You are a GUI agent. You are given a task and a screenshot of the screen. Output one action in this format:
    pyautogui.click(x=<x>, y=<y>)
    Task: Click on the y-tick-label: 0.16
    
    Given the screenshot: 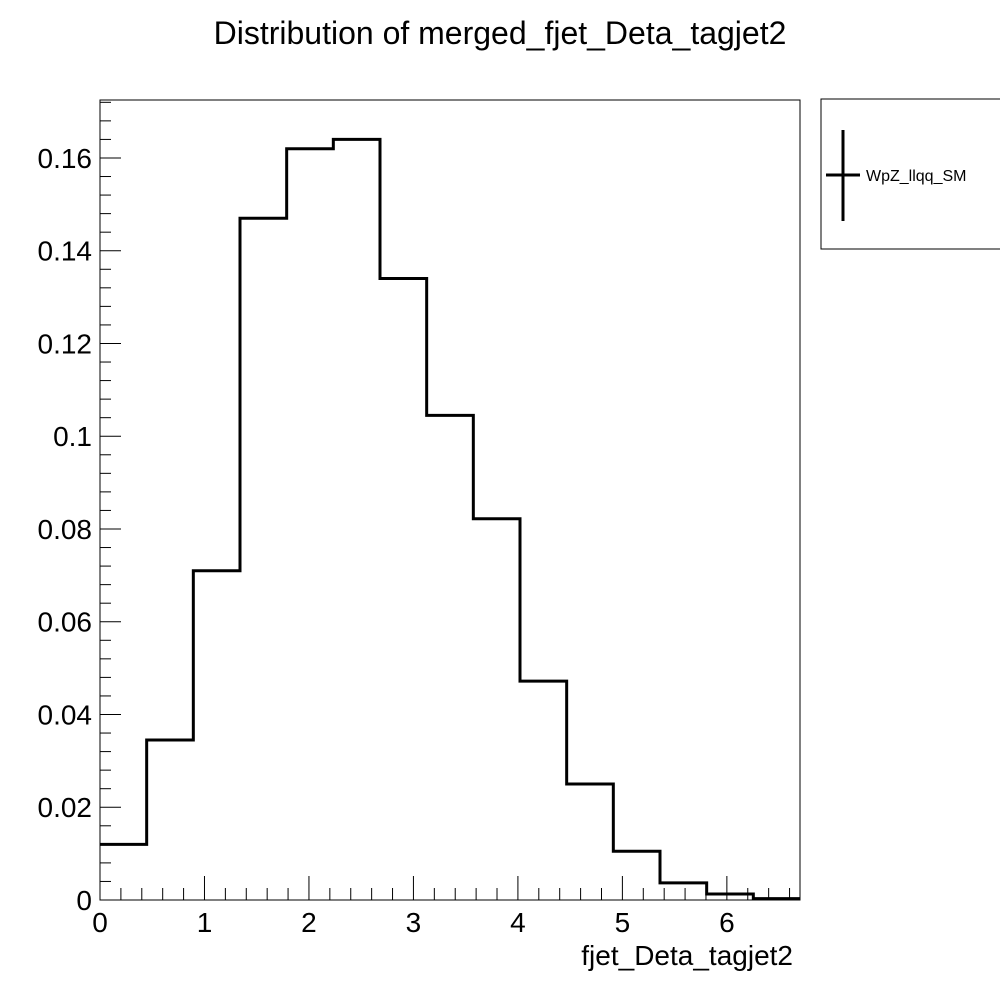 What is the action you would take?
    pyautogui.click(x=65, y=158)
    